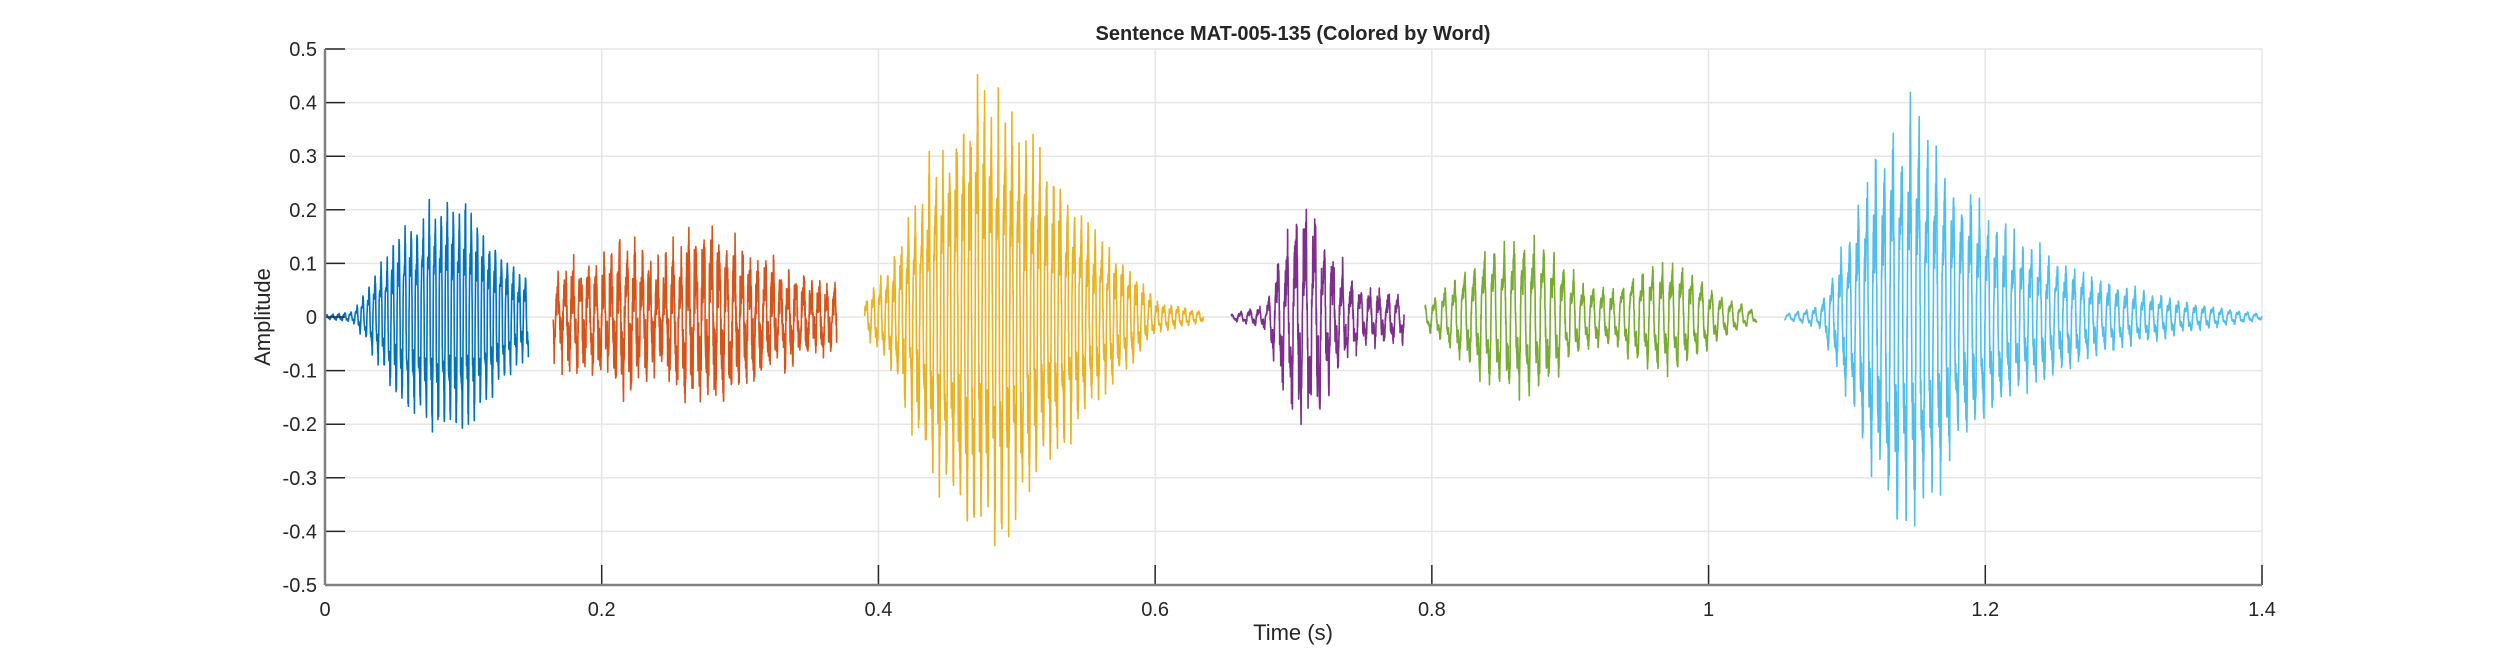 The height and width of the screenshot is (662, 2500). What do you see at coordinates (303, 264) in the screenshot?
I see `y-tick-label: 0.1` at bounding box center [303, 264].